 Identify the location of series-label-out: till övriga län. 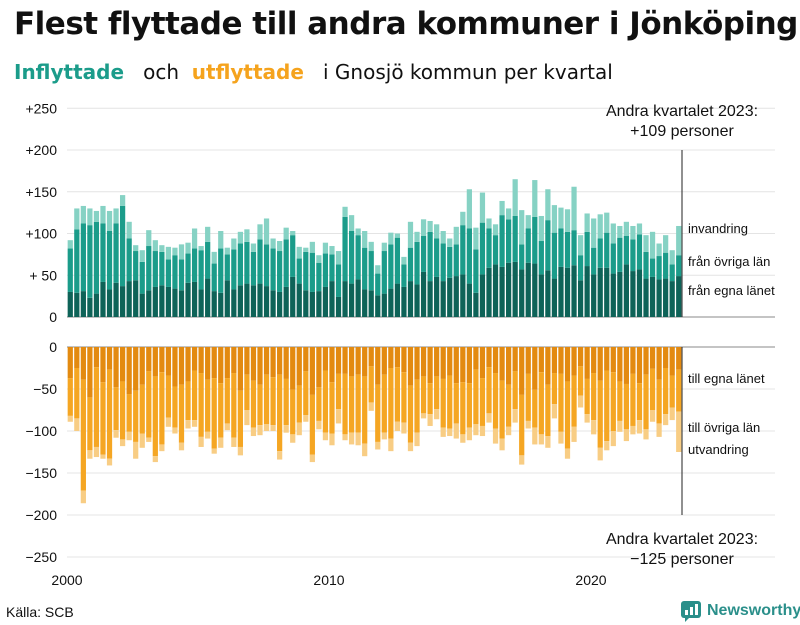
(724, 427).